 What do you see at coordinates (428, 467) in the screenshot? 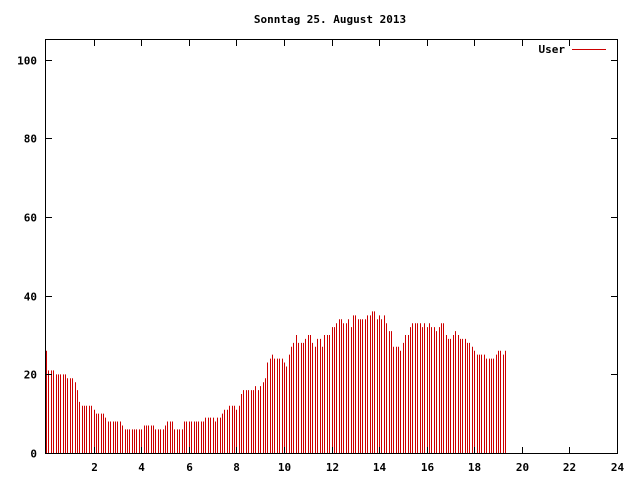
I see `x-tick-label: 16` at bounding box center [428, 467].